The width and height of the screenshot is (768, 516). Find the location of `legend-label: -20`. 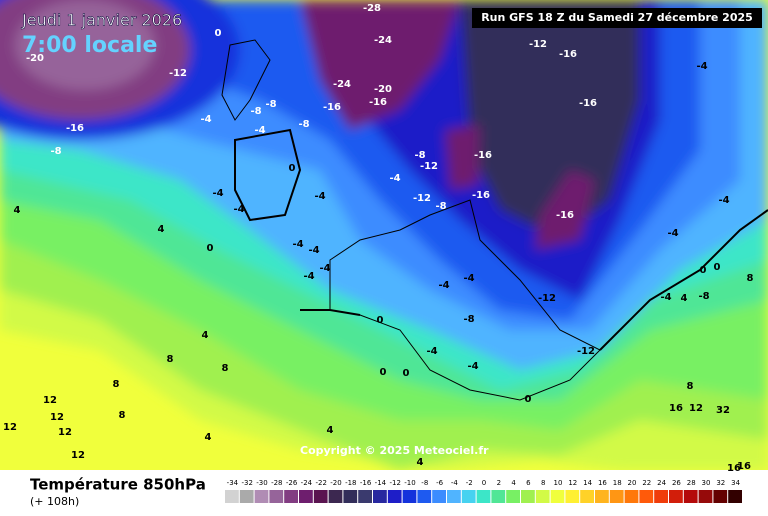

legend-label: -20 is located at coordinates (335, 483).